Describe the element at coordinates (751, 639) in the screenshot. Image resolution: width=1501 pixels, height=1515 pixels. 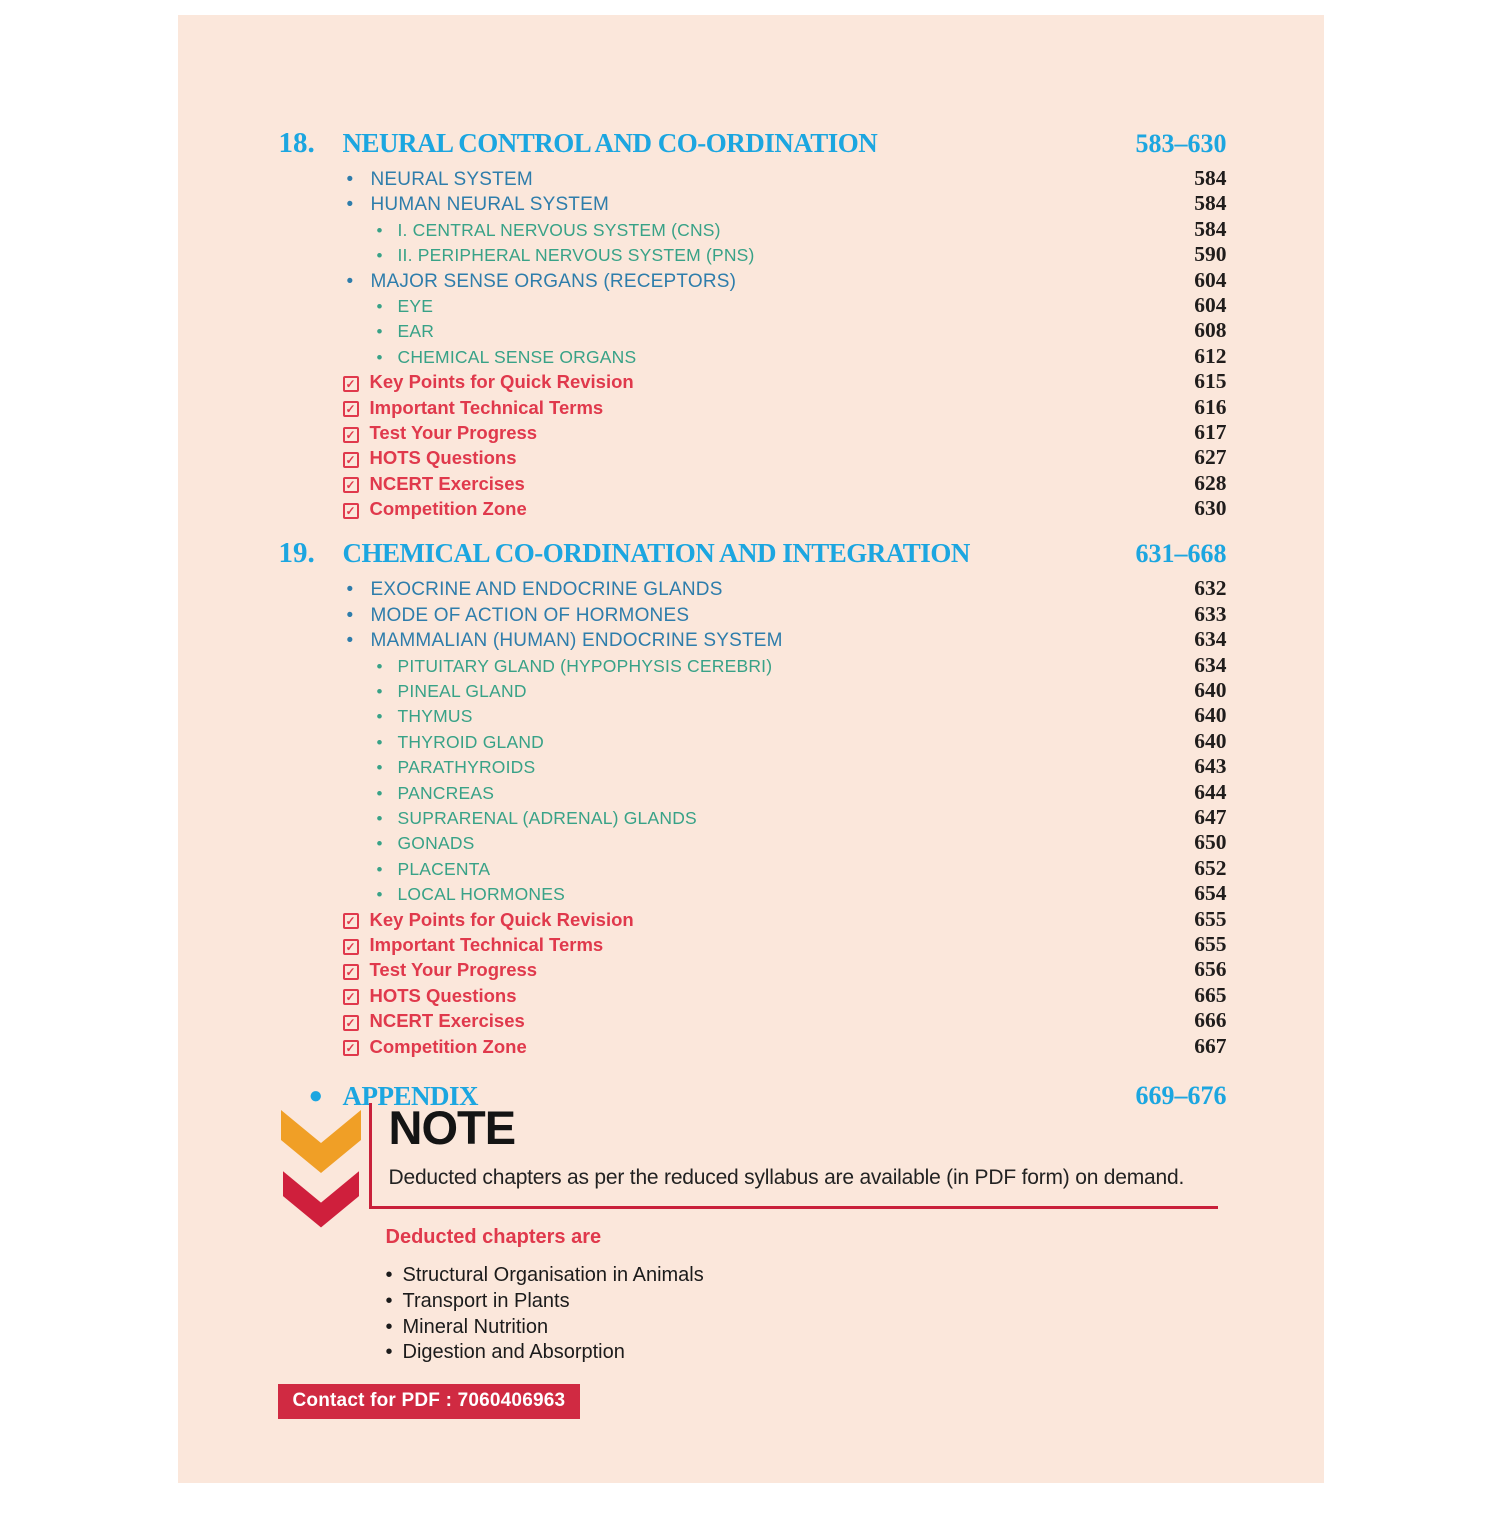
I see `toc-row: • MAMMALIAN (HUMAN) ENDOCRINE SYSTEM 634` at that location.